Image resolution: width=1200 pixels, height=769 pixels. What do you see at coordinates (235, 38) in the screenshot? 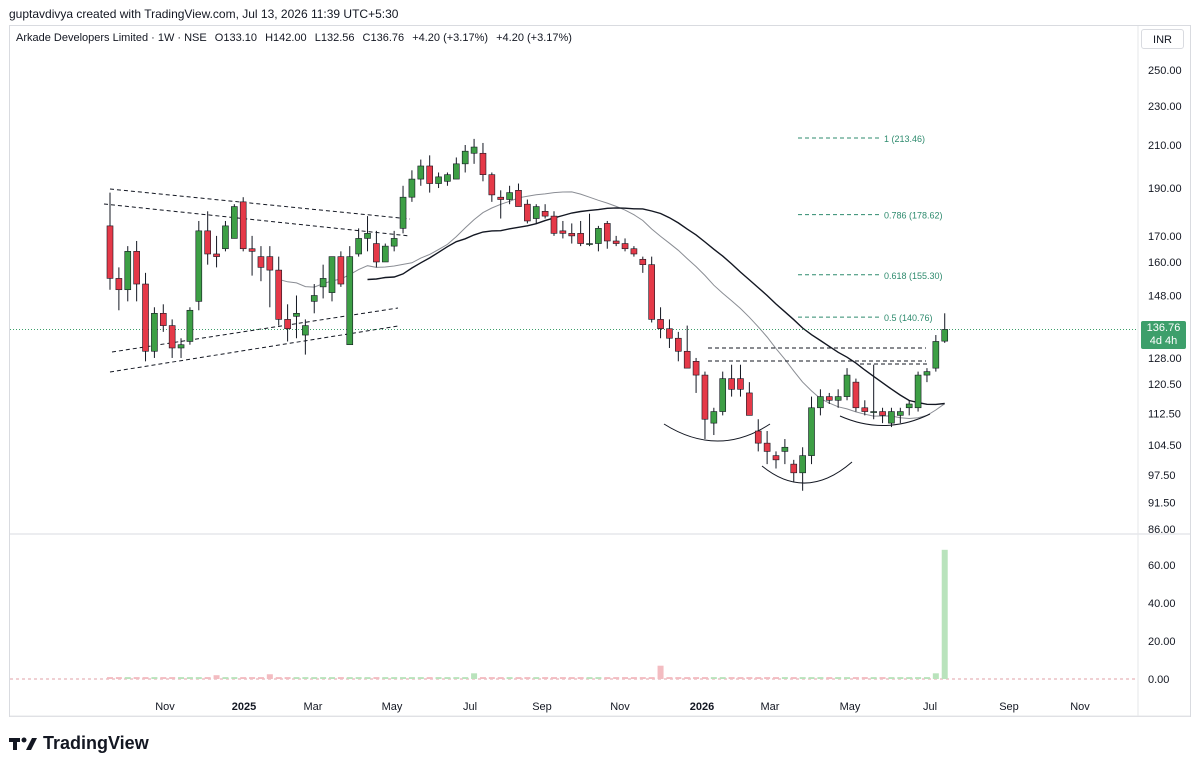
I see `legend-open: O133.10` at bounding box center [235, 38].